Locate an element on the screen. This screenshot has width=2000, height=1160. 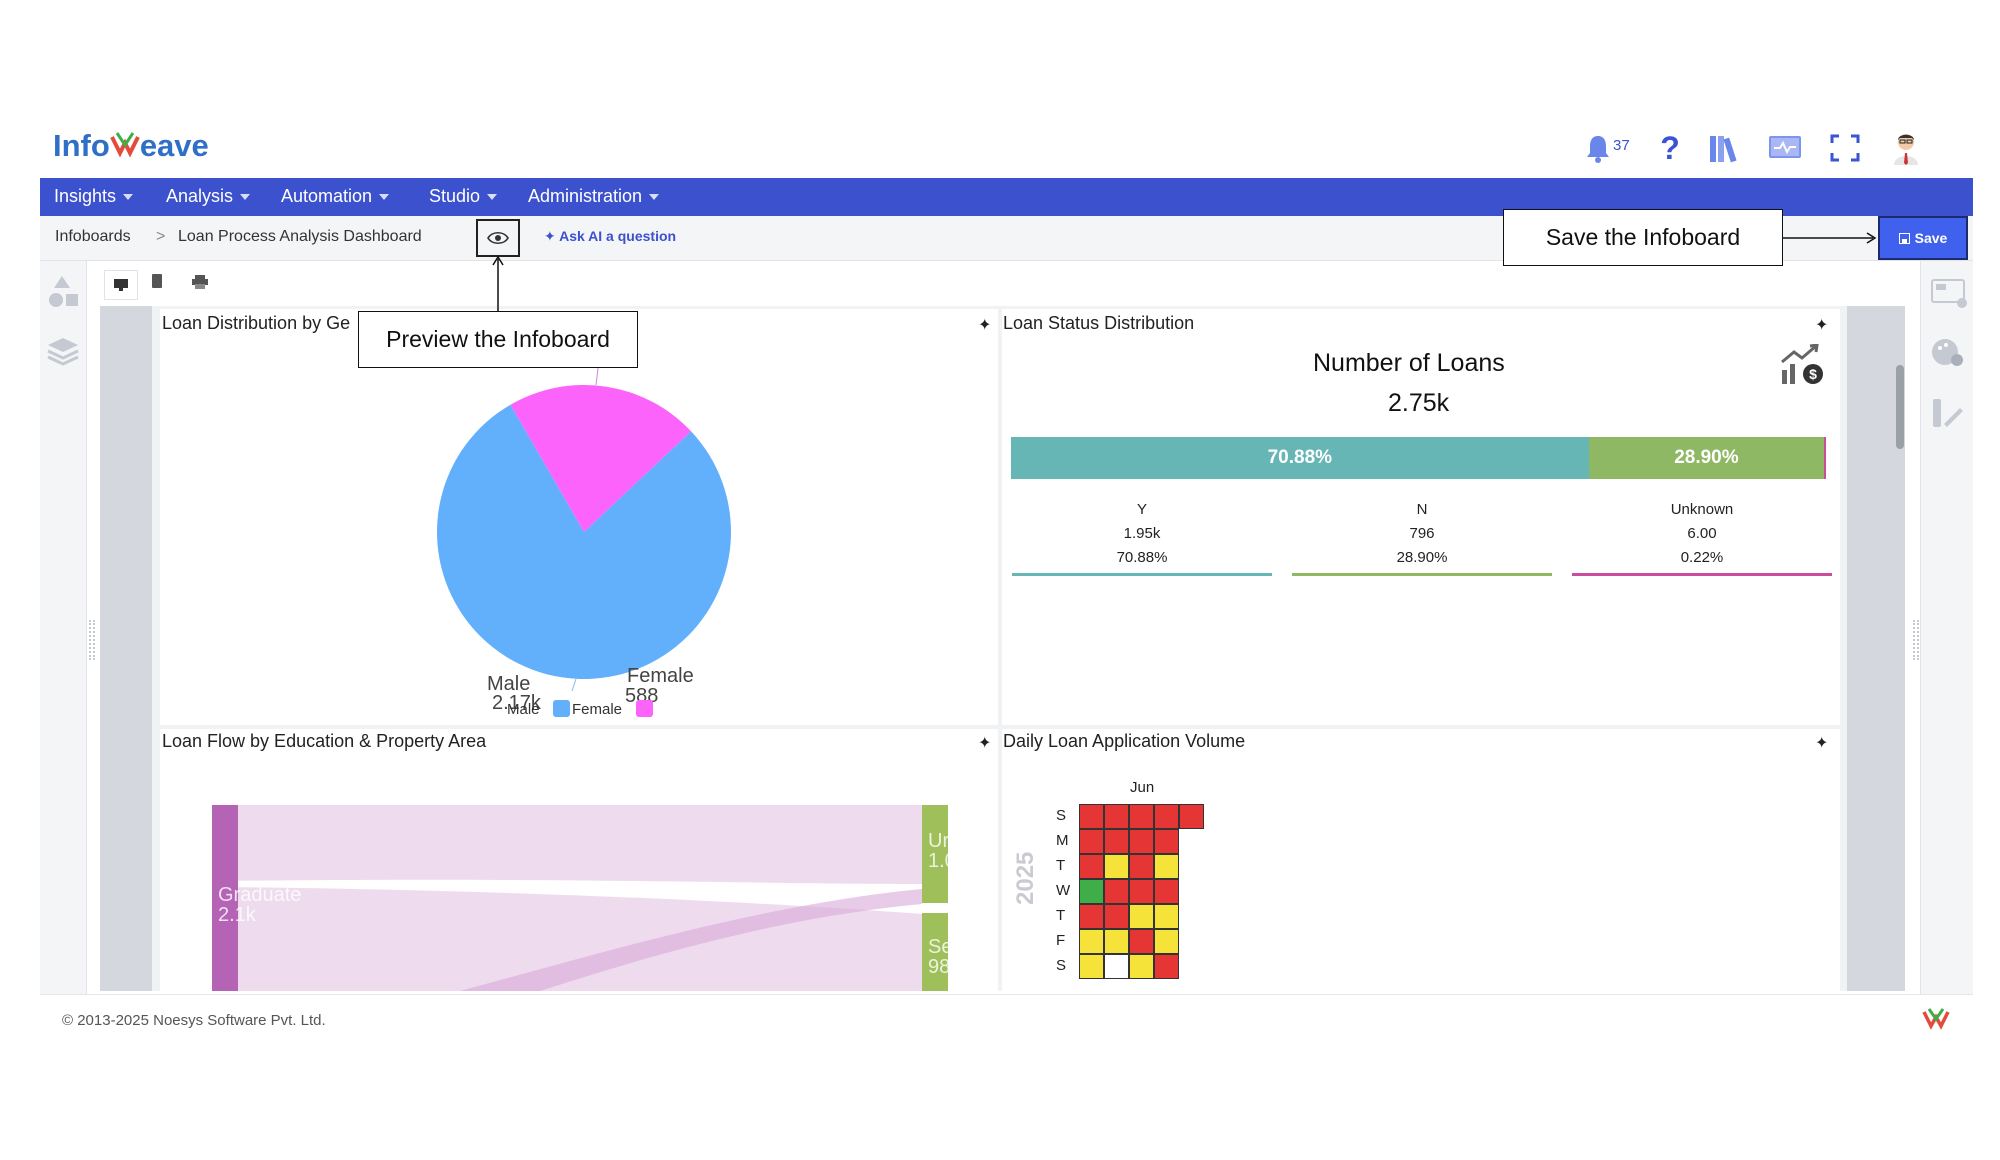
nav-studio: Studio is located at coordinates (463, 196).